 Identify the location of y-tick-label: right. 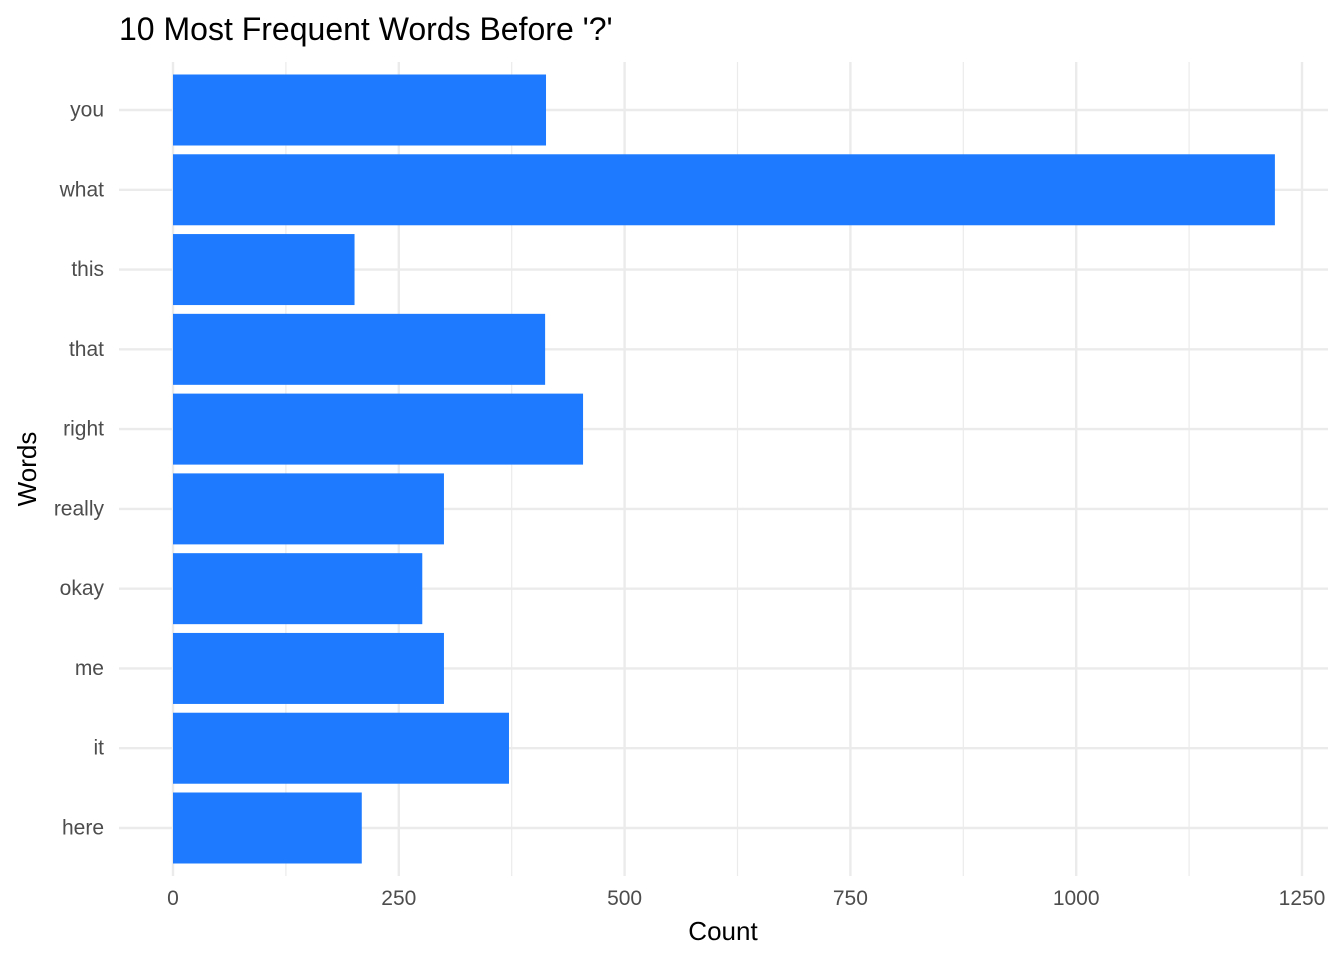
(83, 429).